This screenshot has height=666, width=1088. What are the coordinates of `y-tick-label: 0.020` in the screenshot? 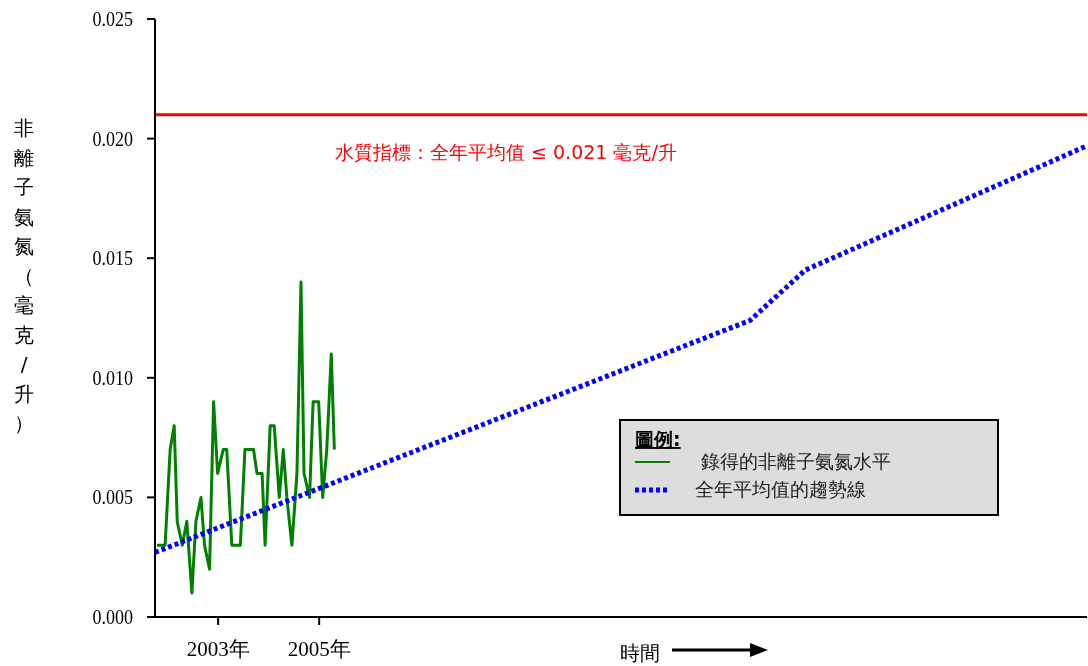 It's located at (112, 137).